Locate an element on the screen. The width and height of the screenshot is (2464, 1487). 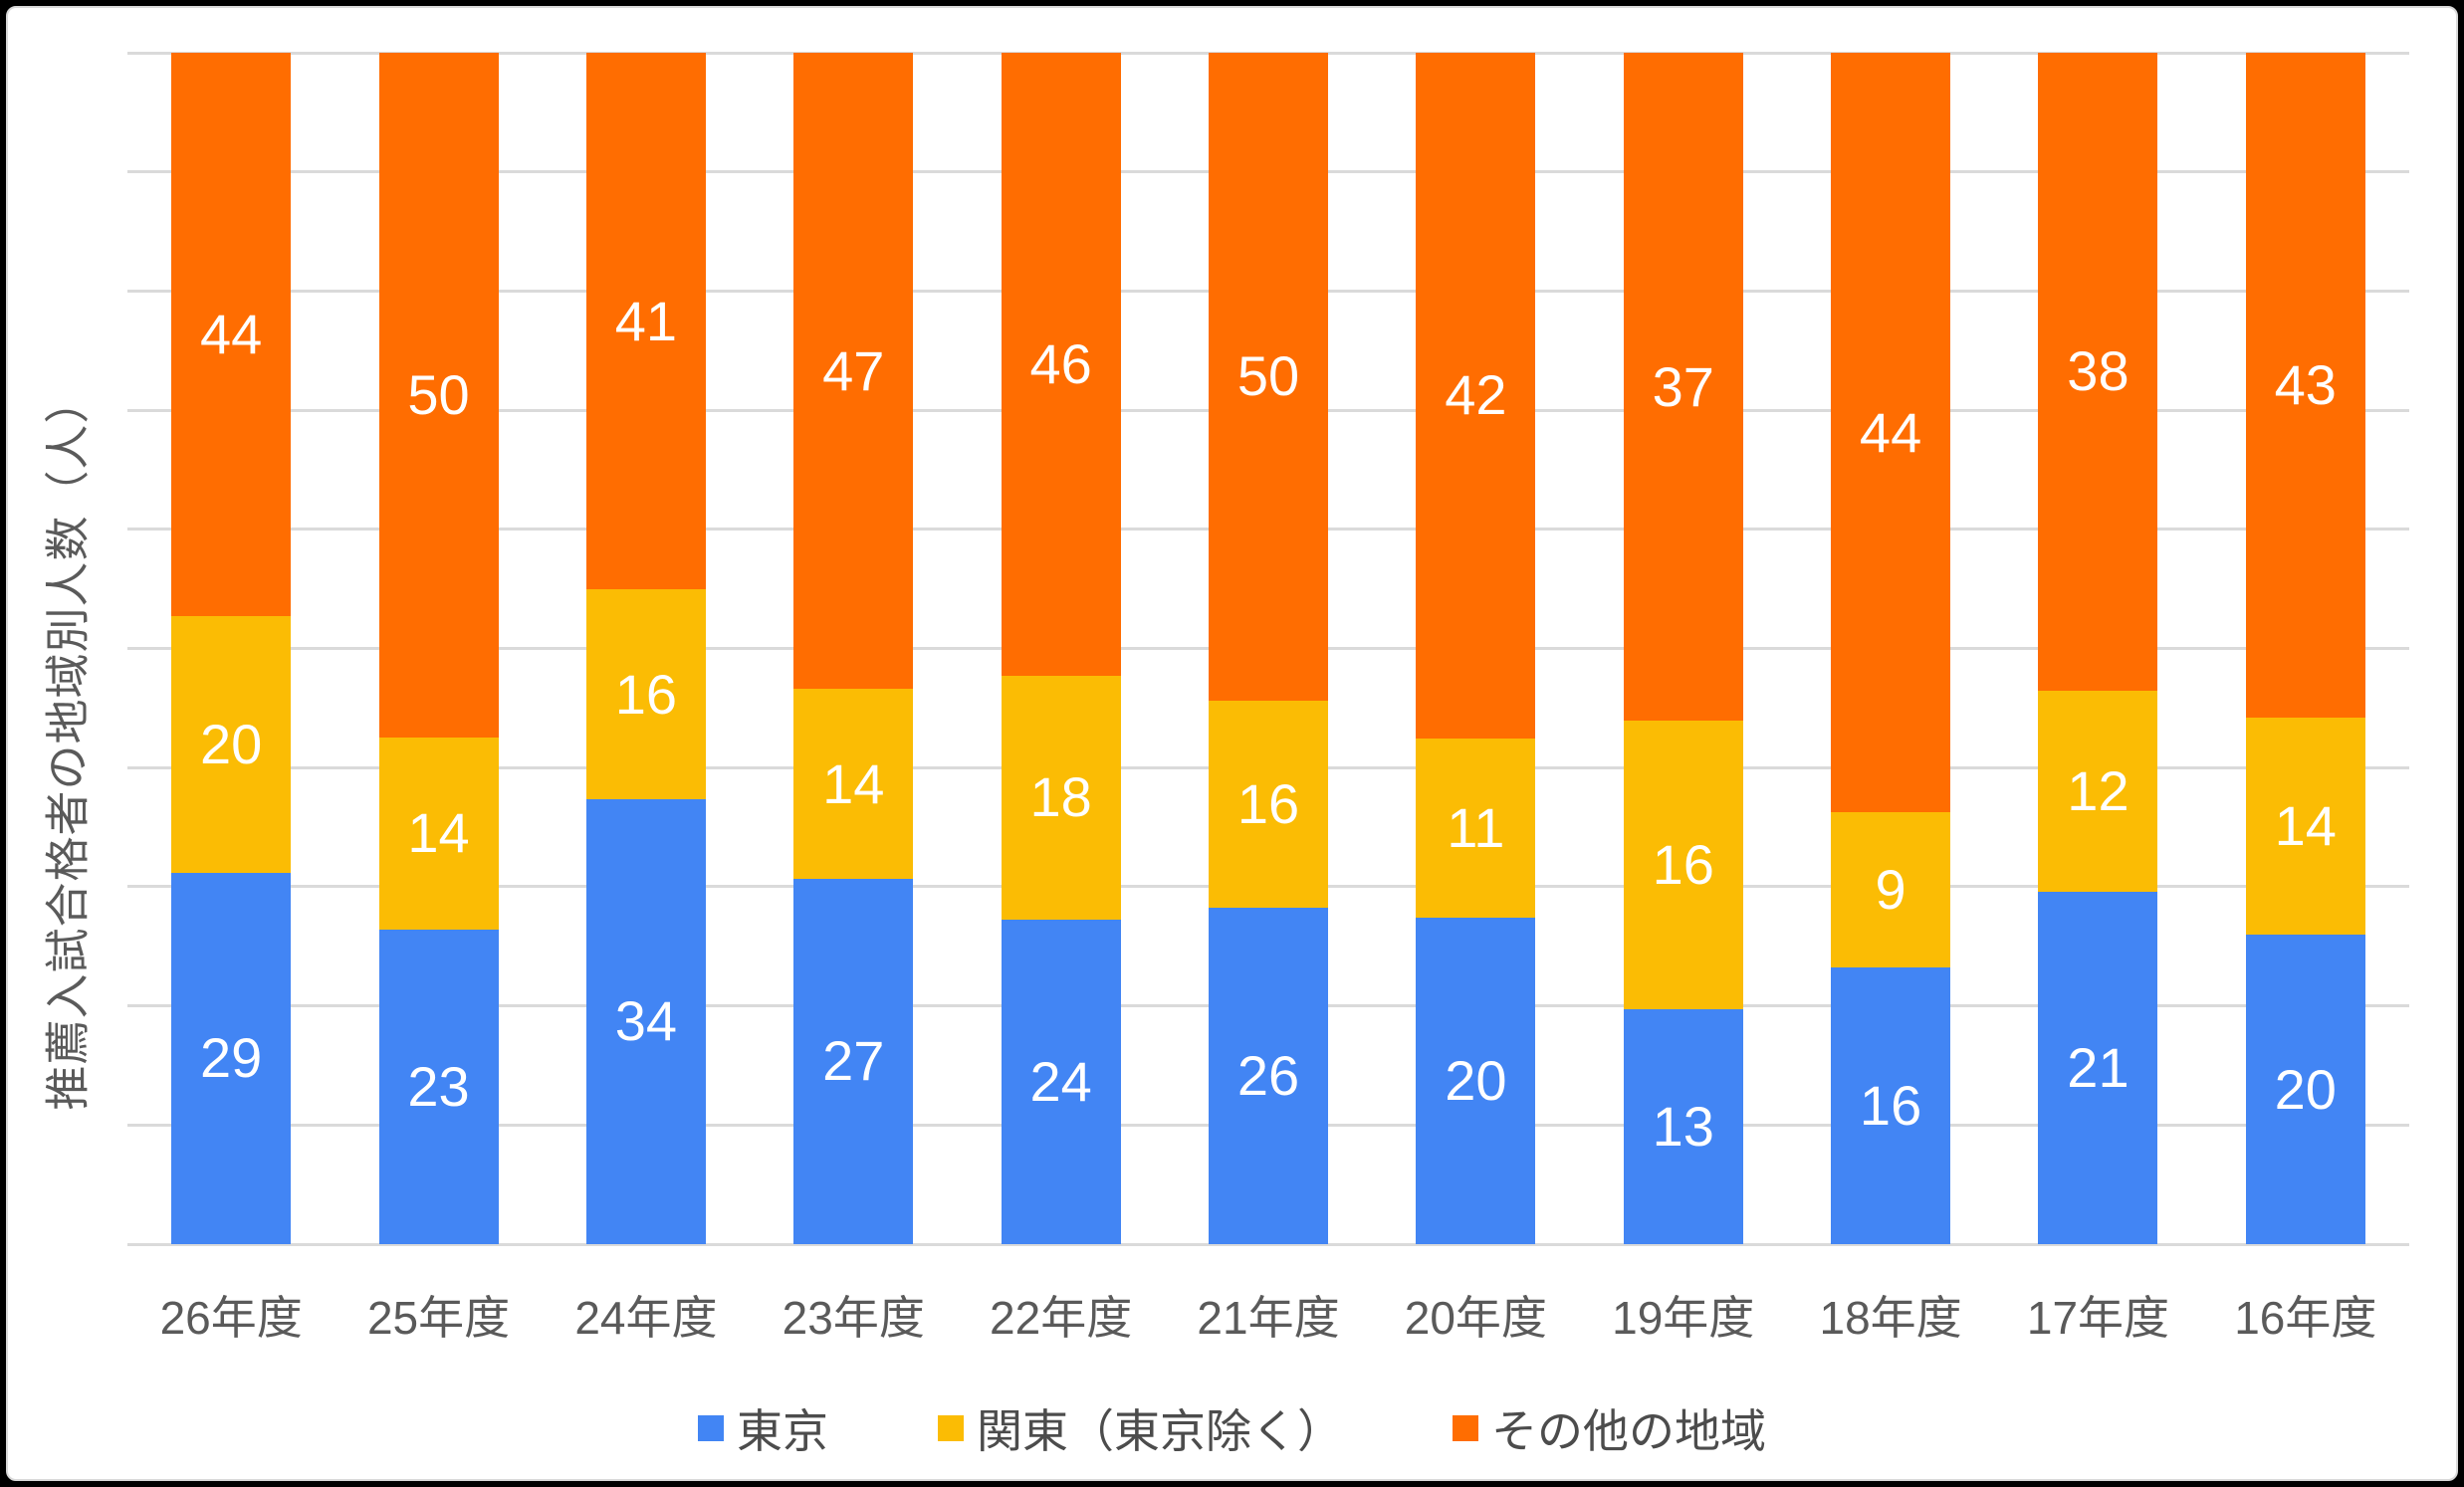
bar-18年度: 16 9 44 is located at coordinates (1891, 648).